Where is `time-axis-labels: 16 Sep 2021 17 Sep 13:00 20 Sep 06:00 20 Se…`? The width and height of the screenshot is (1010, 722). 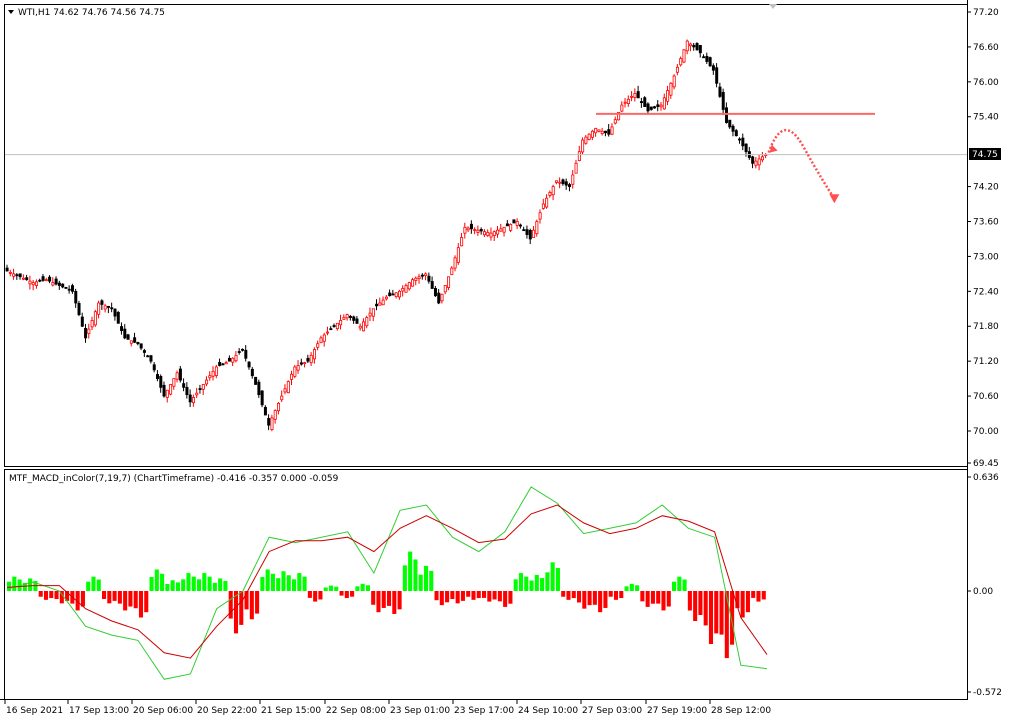
time-axis-labels: 16 Sep 2021 17 Sep 13:00 20 Sep 06:00 20 Se… is located at coordinates (387, 708).